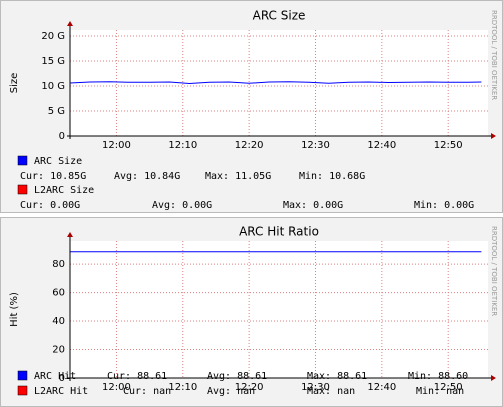  What do you see at coordinates (279, 232) in the screenshot?
I see `chart-title: ARC Hit Ratio` at bounding box center [279, 232].